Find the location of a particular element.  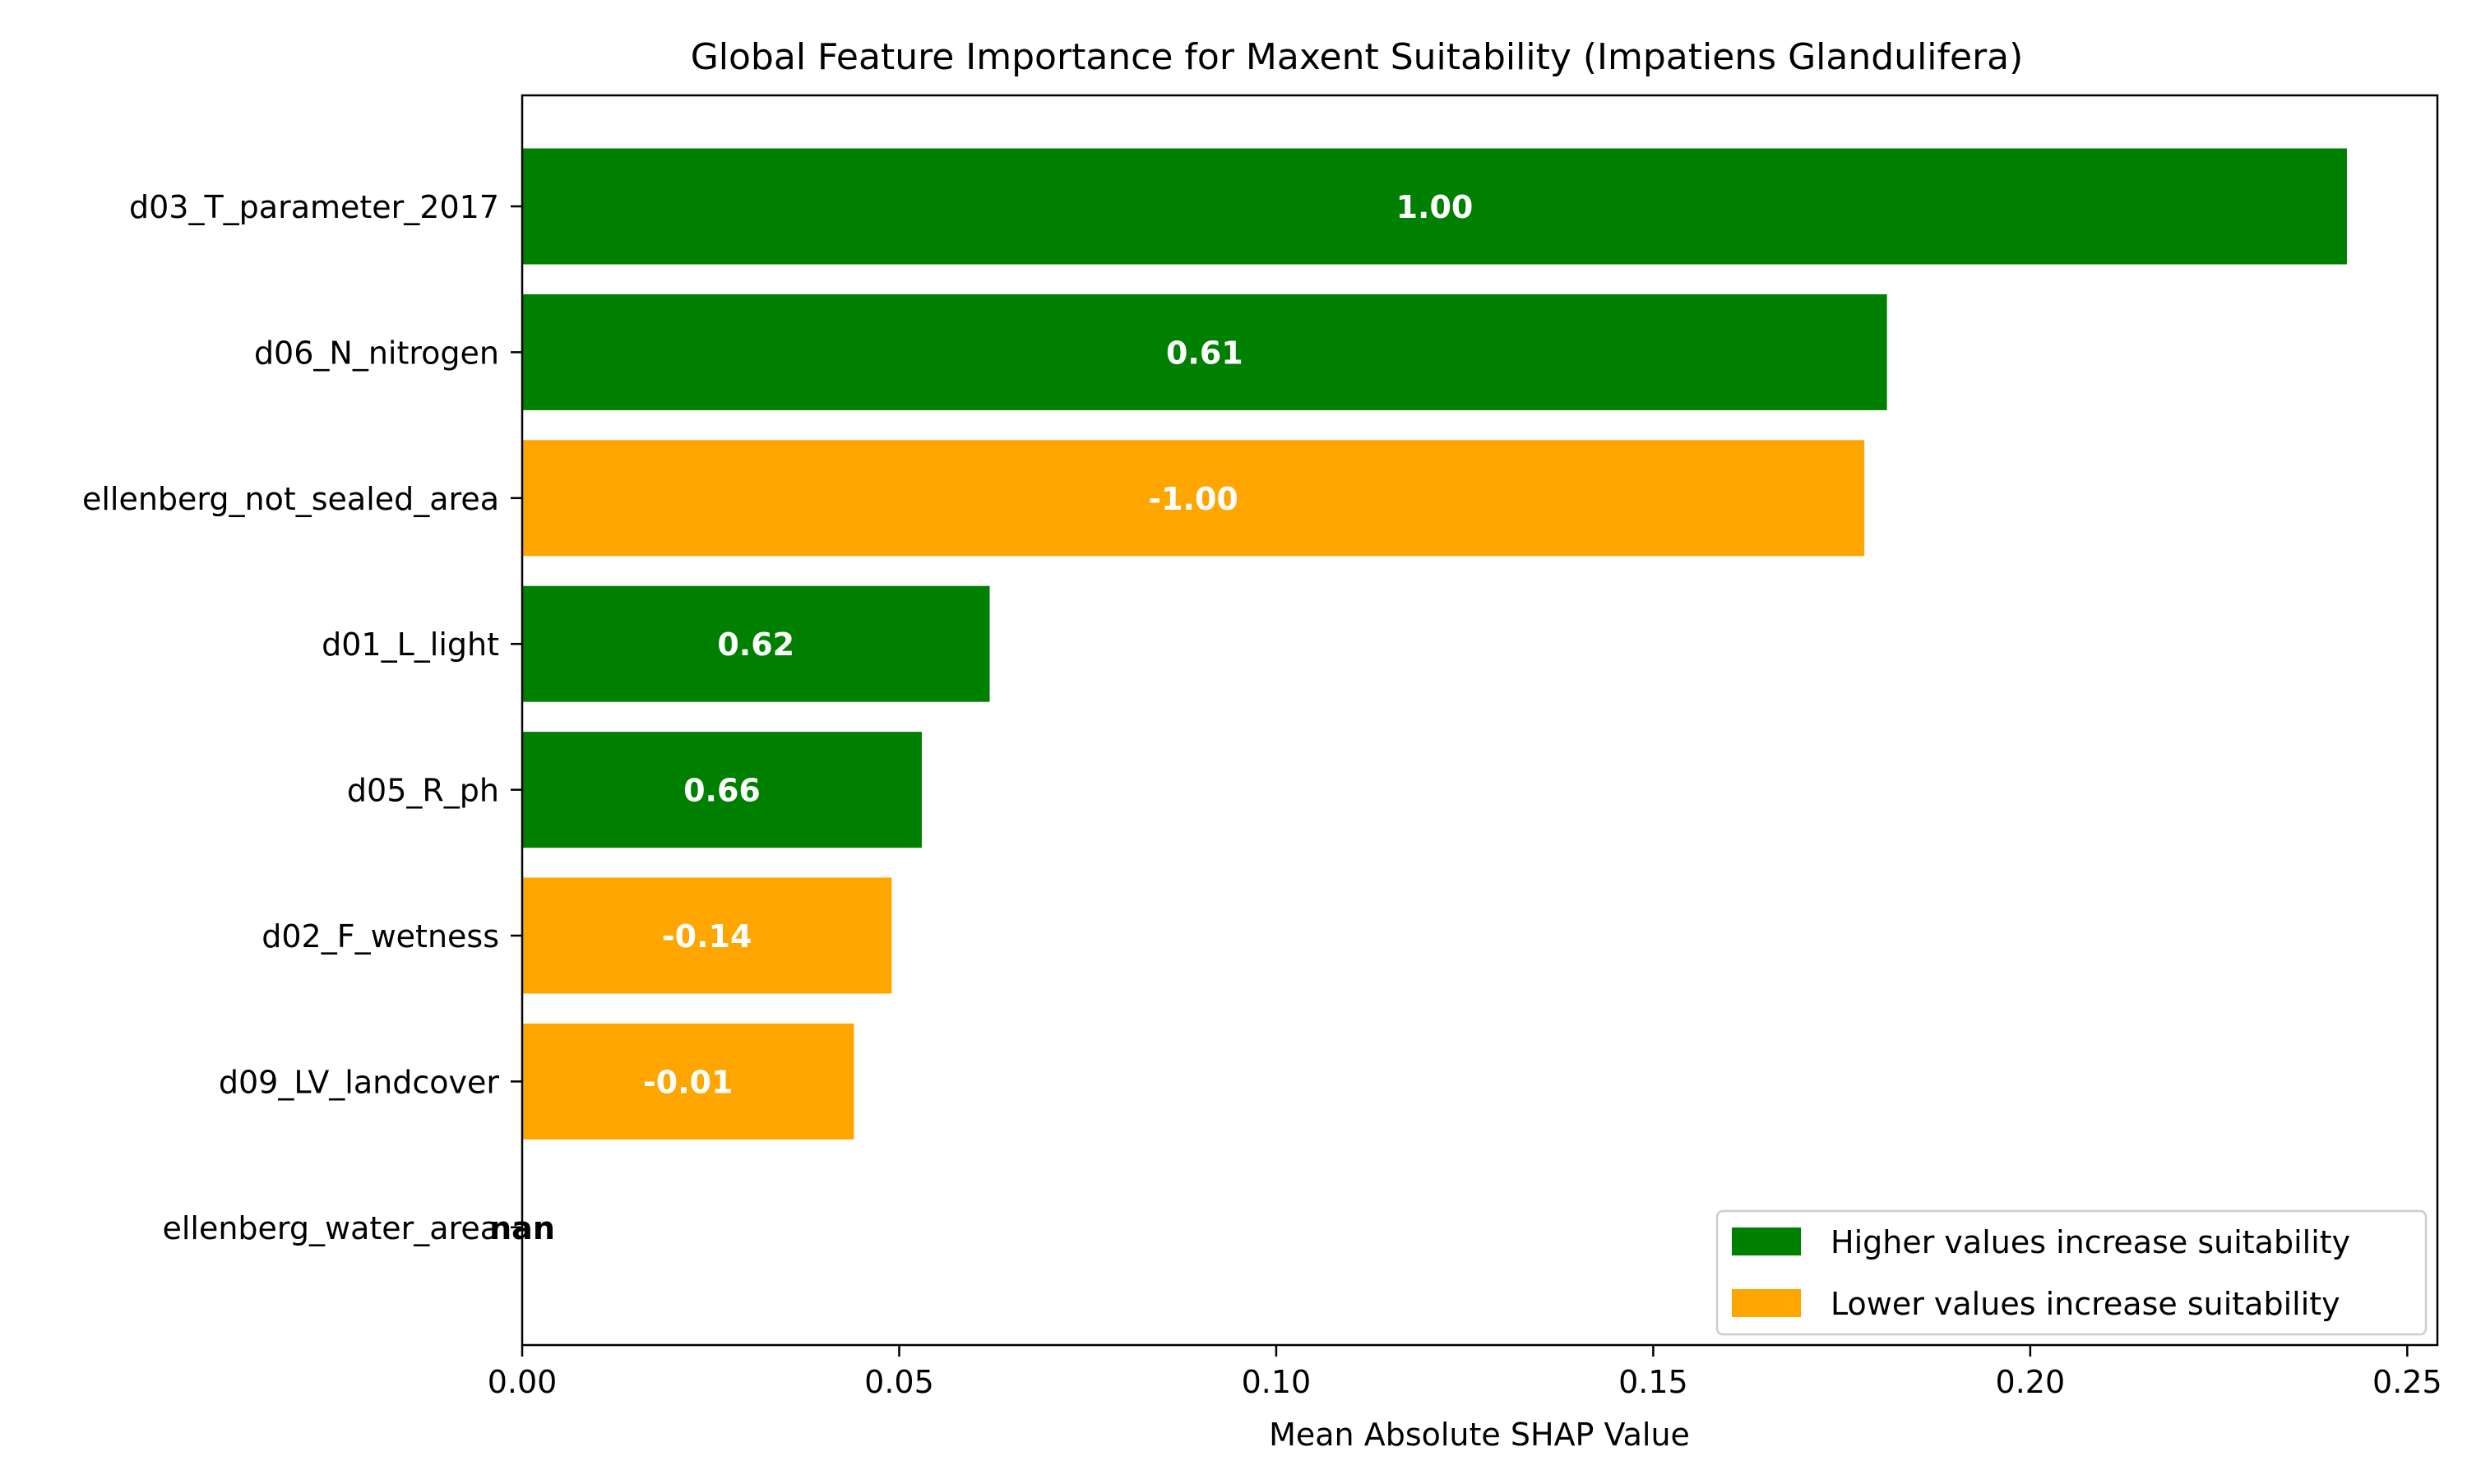

value-label-d05-r-ph: 0.66 is located at coordinates (722, 791).